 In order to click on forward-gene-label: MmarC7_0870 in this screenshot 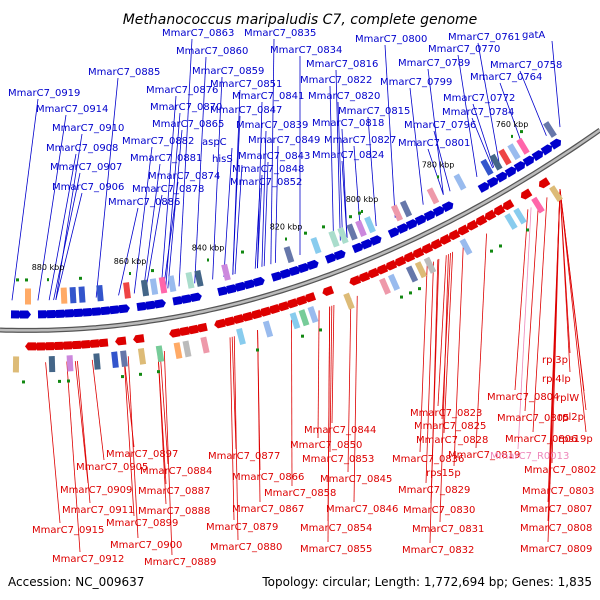, I will do `click(186, 107)`.